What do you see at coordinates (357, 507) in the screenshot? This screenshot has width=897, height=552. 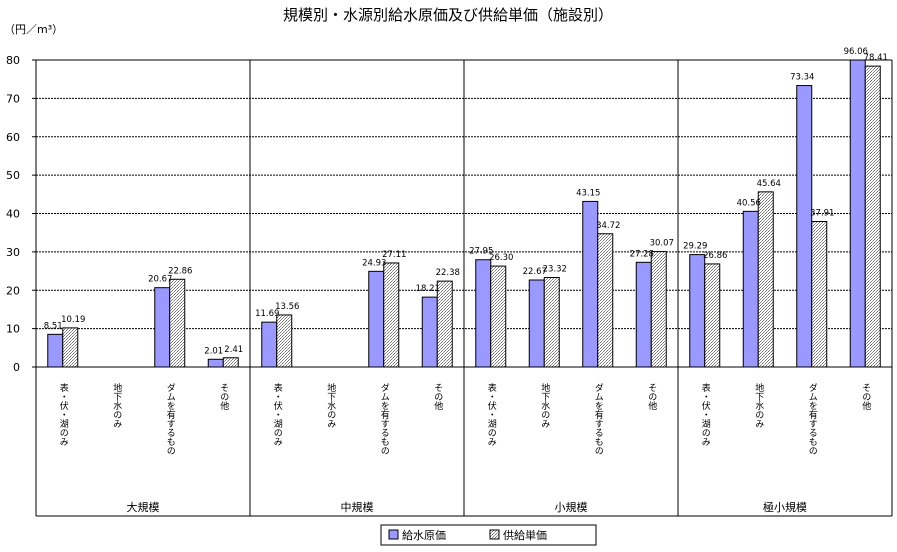 I see `group-label: 中規模` at bounding box center [357, 507].